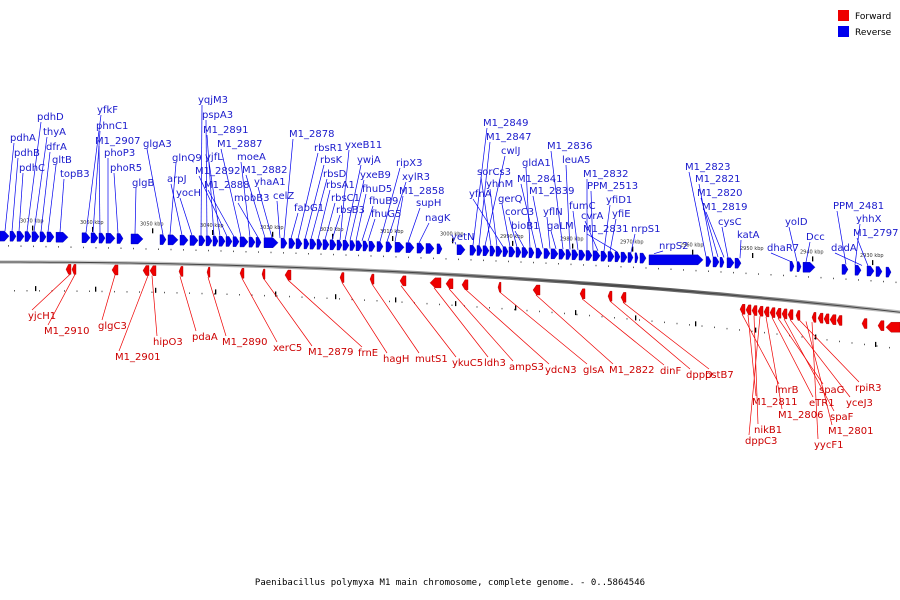 The height and width of the screenshot is (600, 900). I want to click on tick-label: 3030 kbp, so click(272, 228).